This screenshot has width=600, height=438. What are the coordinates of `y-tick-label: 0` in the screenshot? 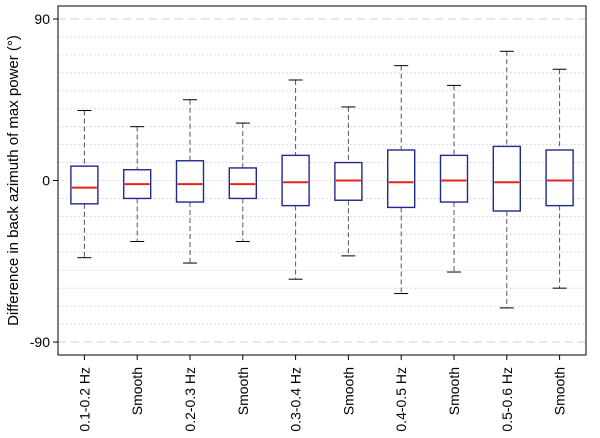 It's located at (46, 181).